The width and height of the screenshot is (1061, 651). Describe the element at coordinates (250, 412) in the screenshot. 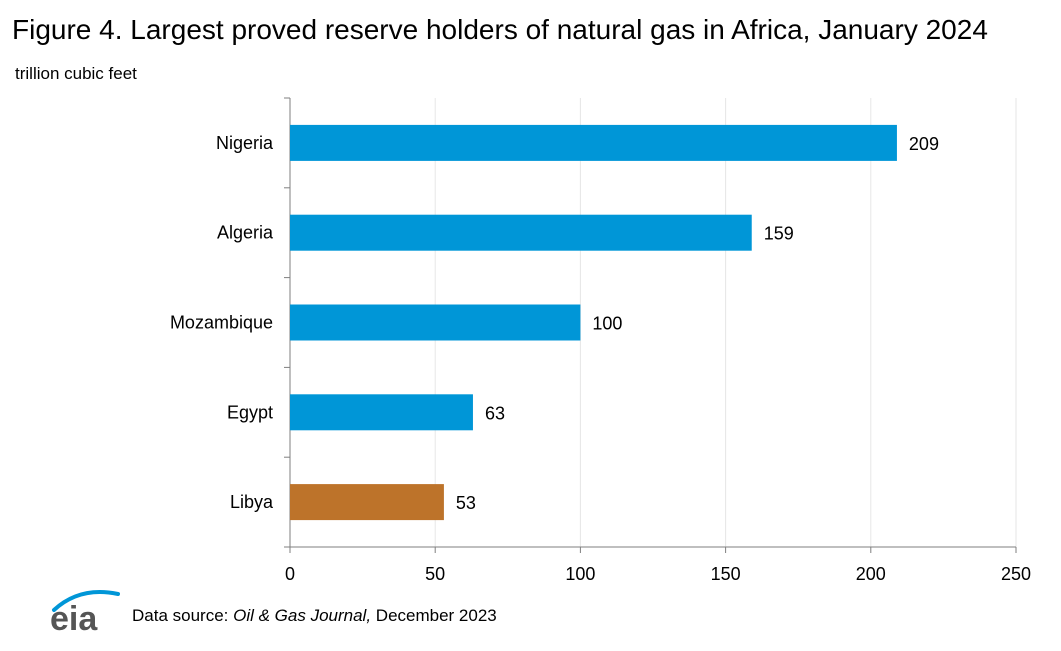

I see `category-label: Egypt` at that location.